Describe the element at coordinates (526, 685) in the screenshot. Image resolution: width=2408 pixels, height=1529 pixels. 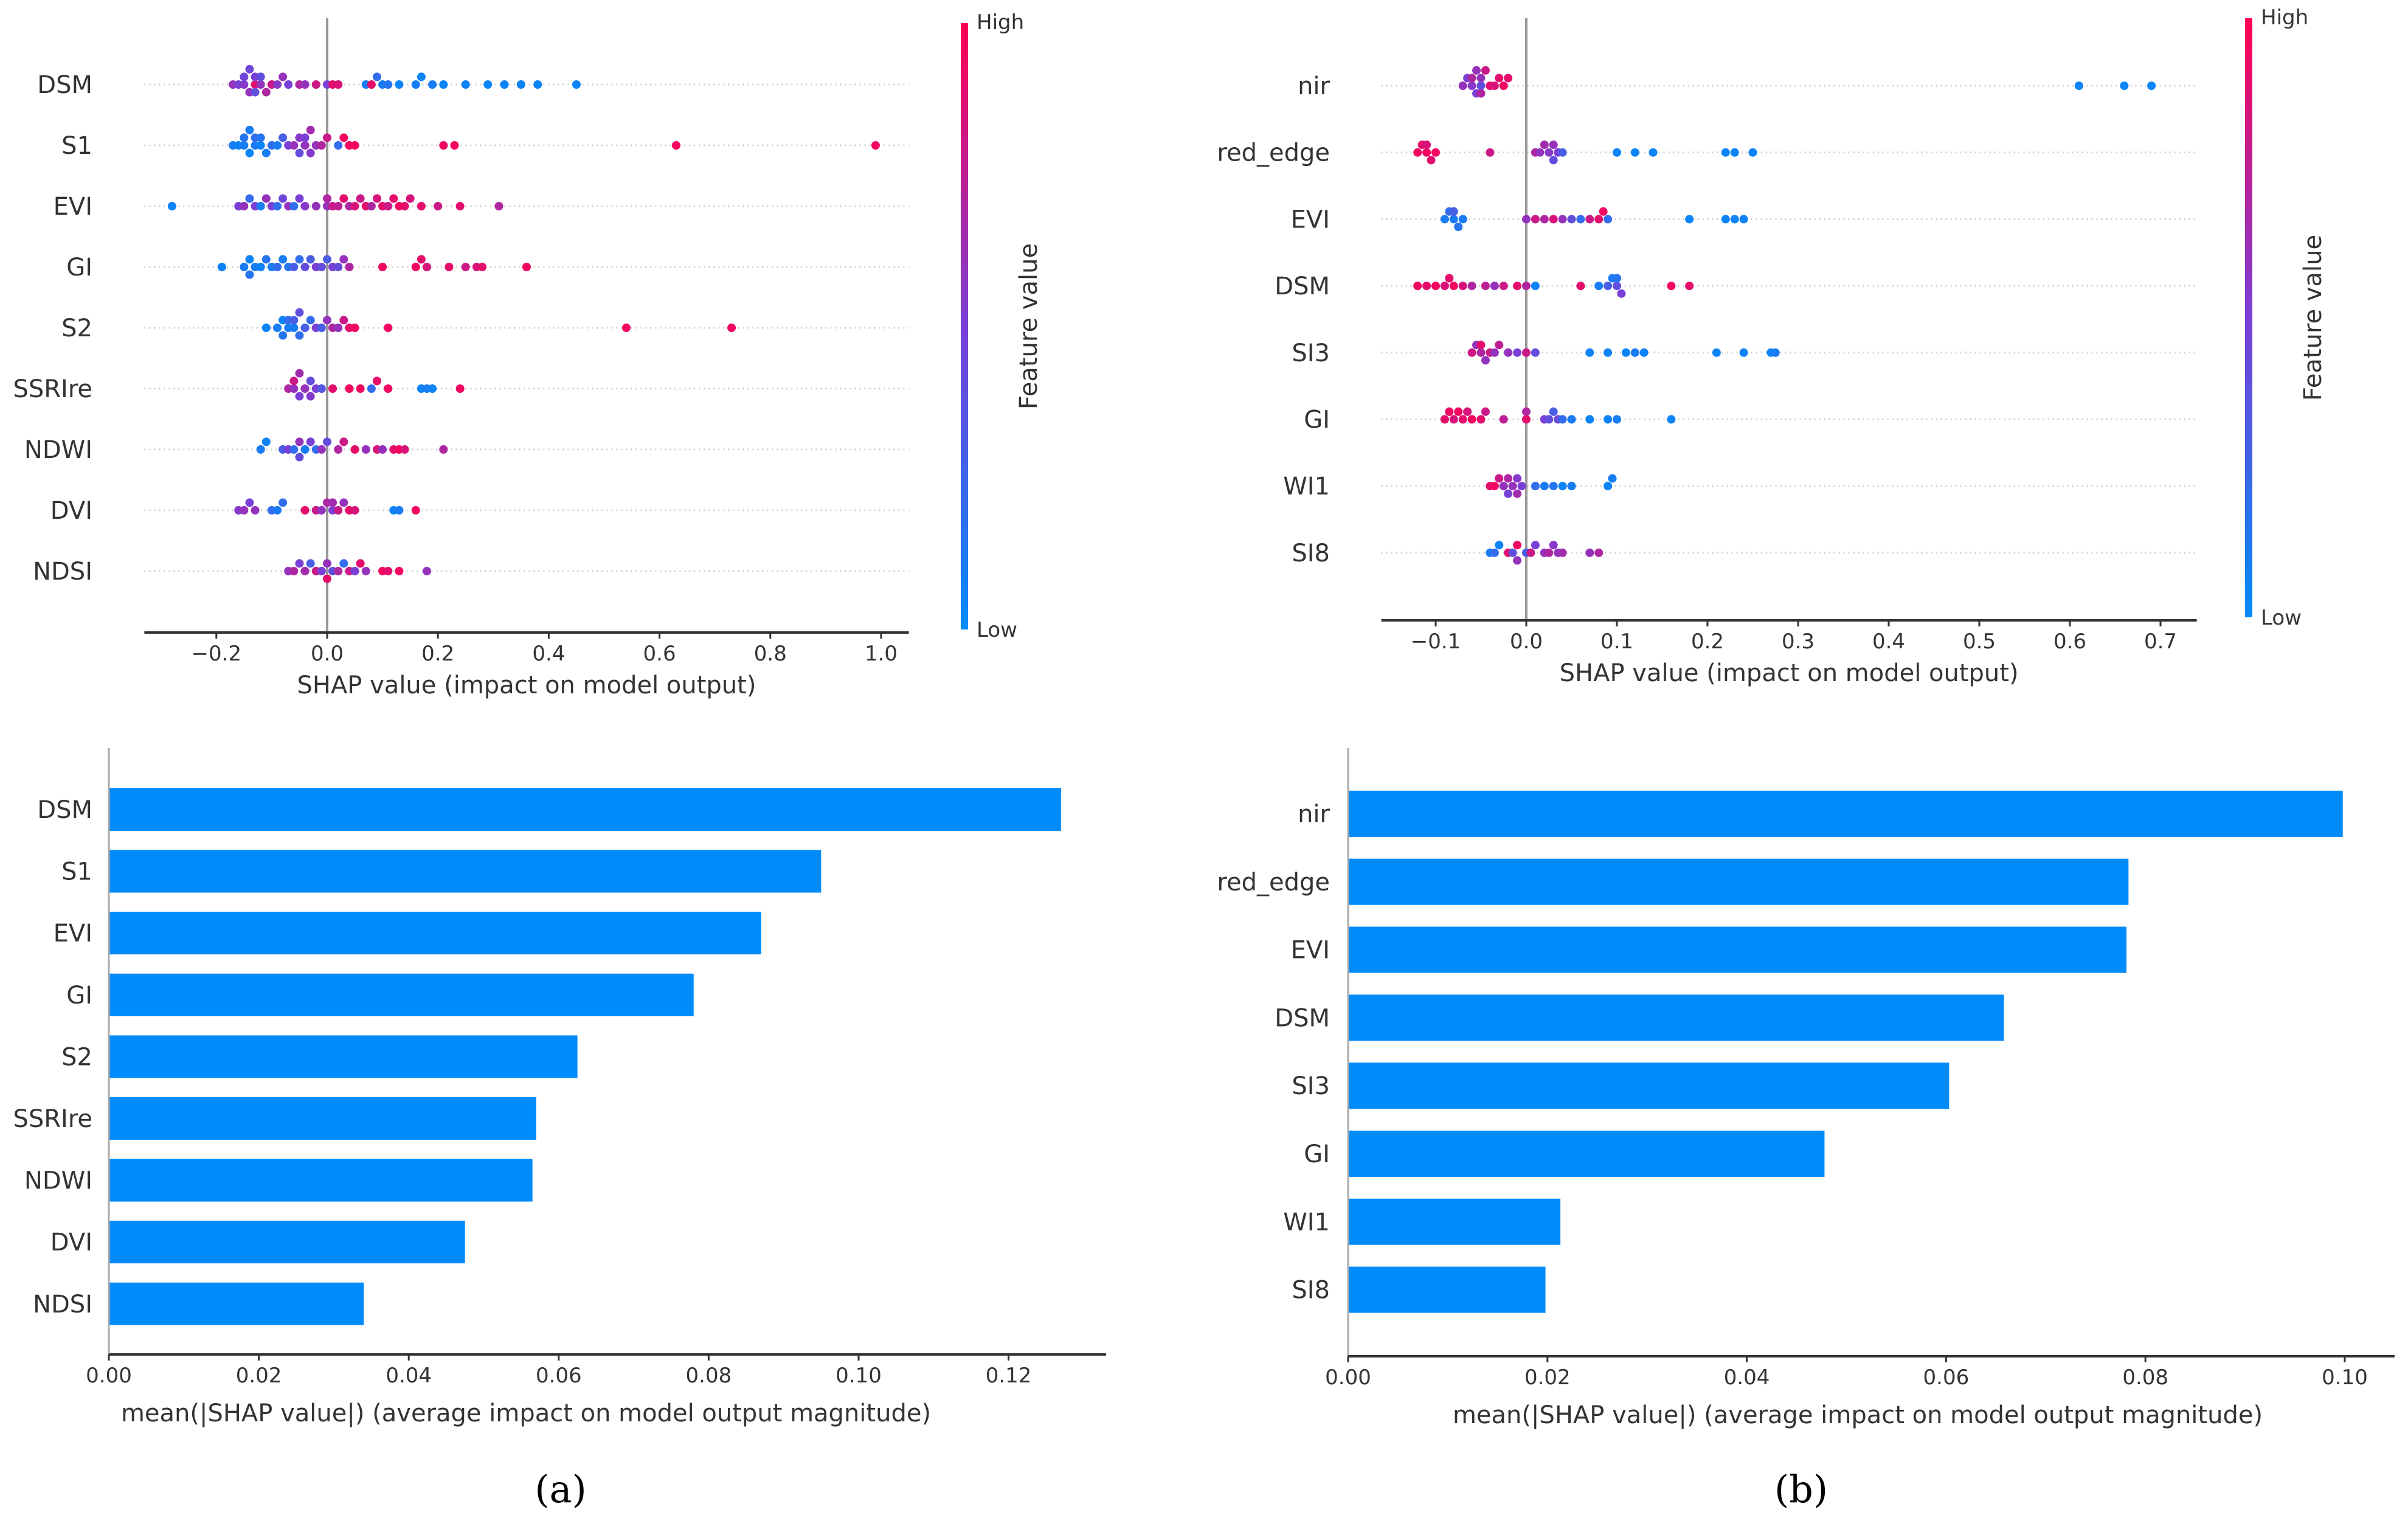
I see `x-axis-label: SHAP value (impact on model output)` at that location.